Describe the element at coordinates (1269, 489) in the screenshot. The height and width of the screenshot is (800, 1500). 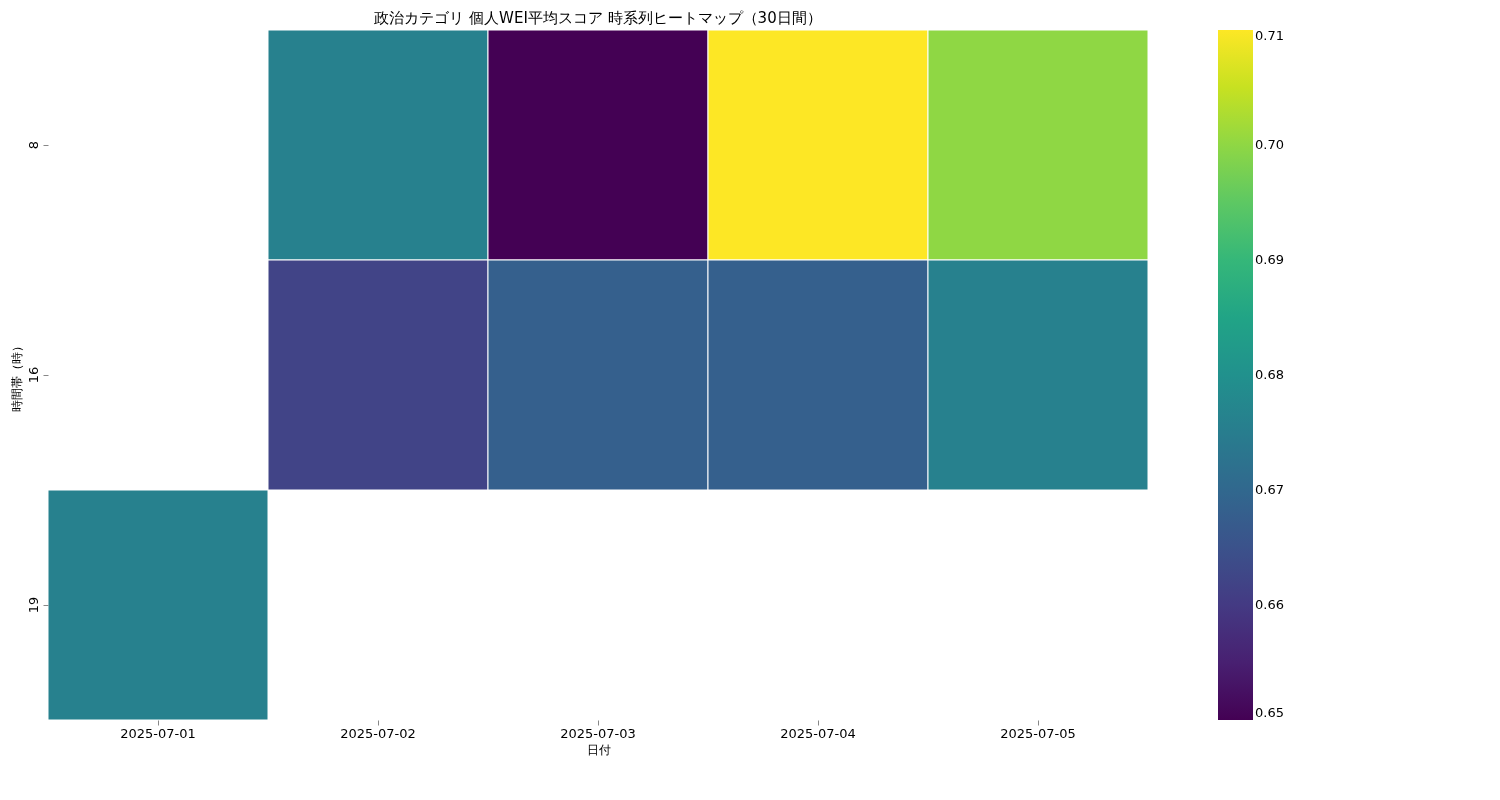
I see `color-bar-label: 0.67` at that location.